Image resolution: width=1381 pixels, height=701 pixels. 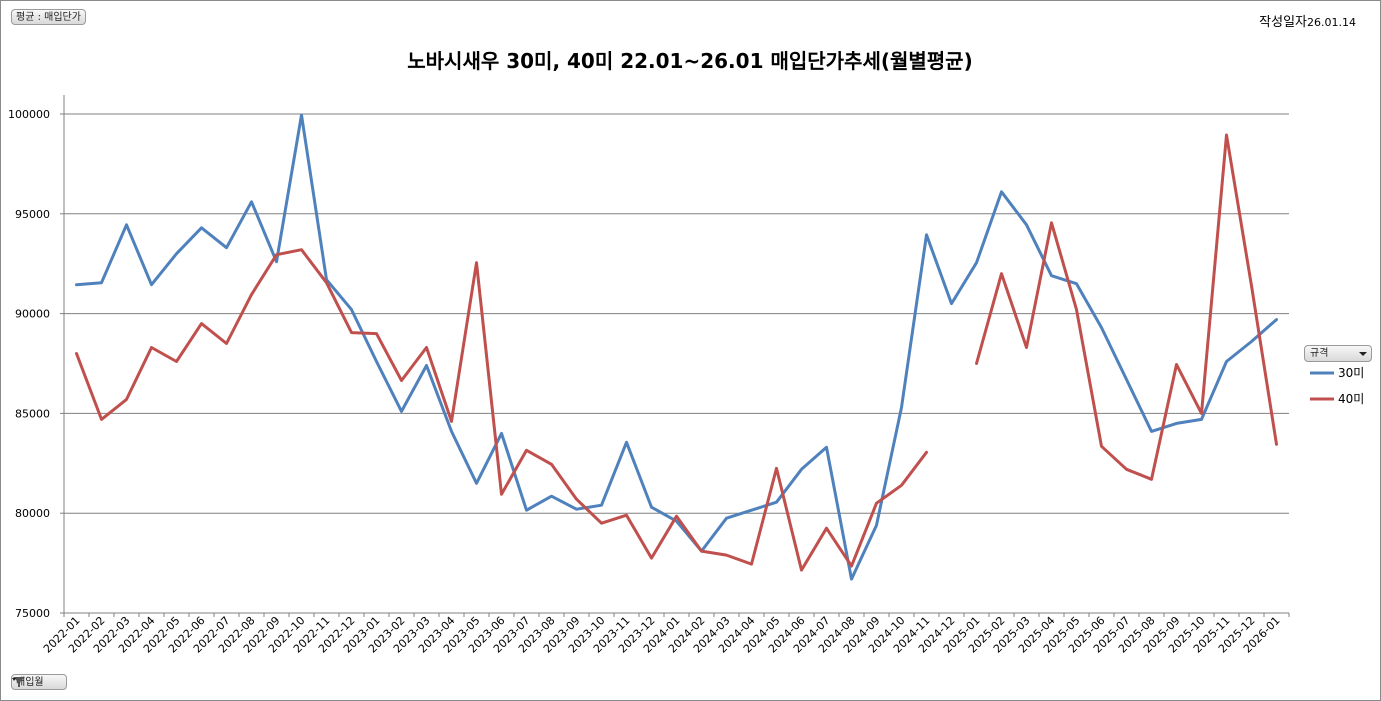 I want to click on filter-icon, so click(x=18, y=682).